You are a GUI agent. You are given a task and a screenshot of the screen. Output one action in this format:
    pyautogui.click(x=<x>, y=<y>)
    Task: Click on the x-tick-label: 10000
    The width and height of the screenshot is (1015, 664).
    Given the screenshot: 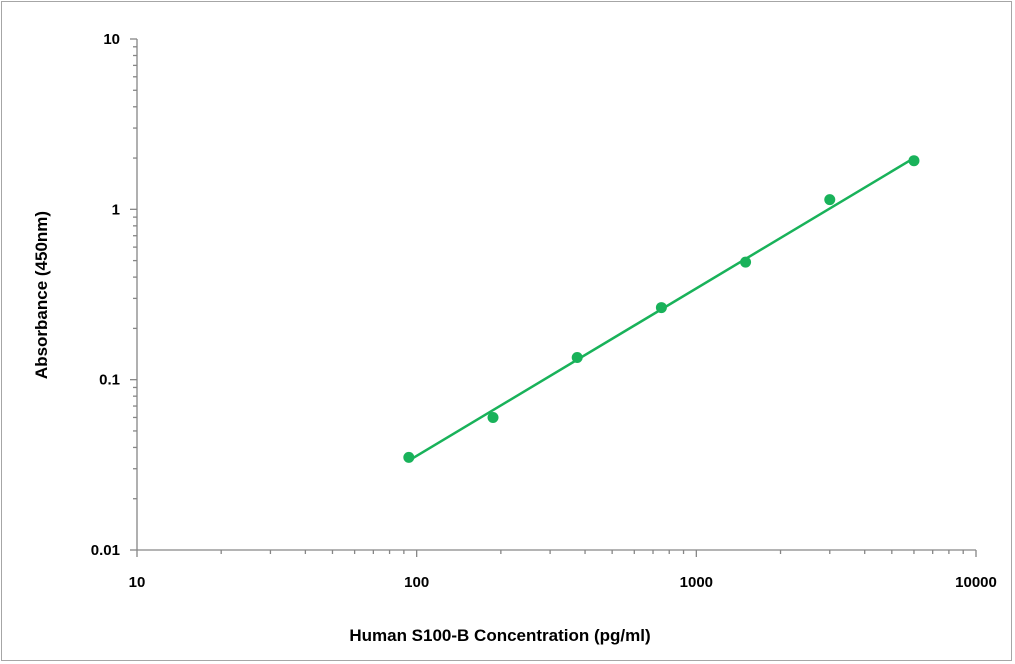 What is the action you would take?
    pyautogui.click(x=976, y=582)
    